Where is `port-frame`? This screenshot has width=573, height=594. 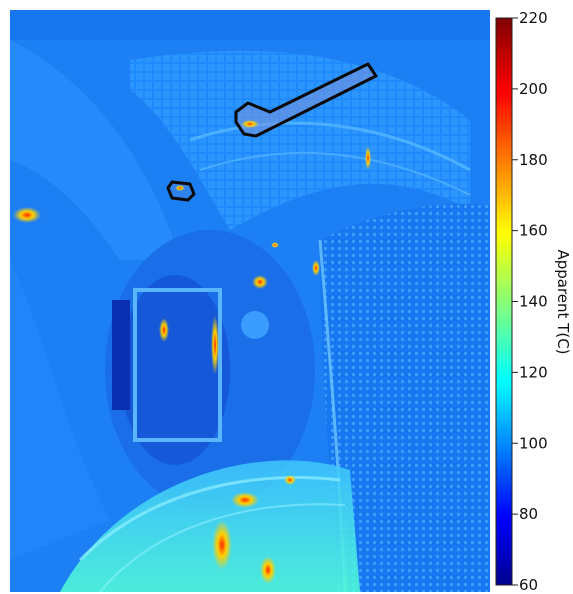
port-frame is located at coordinates (177, 365).